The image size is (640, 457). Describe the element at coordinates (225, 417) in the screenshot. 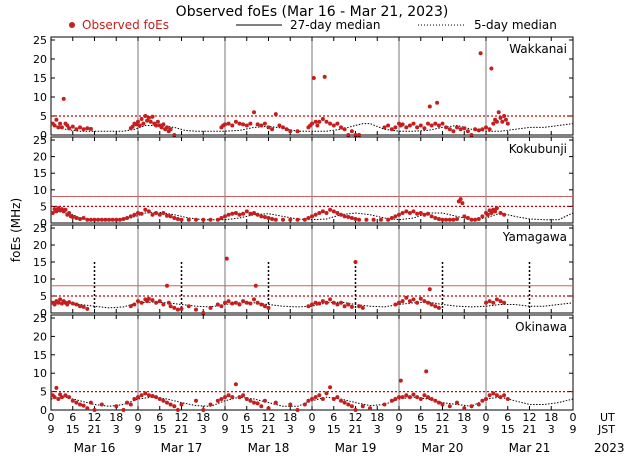

I see `ut-tick-label: 0` at that location.